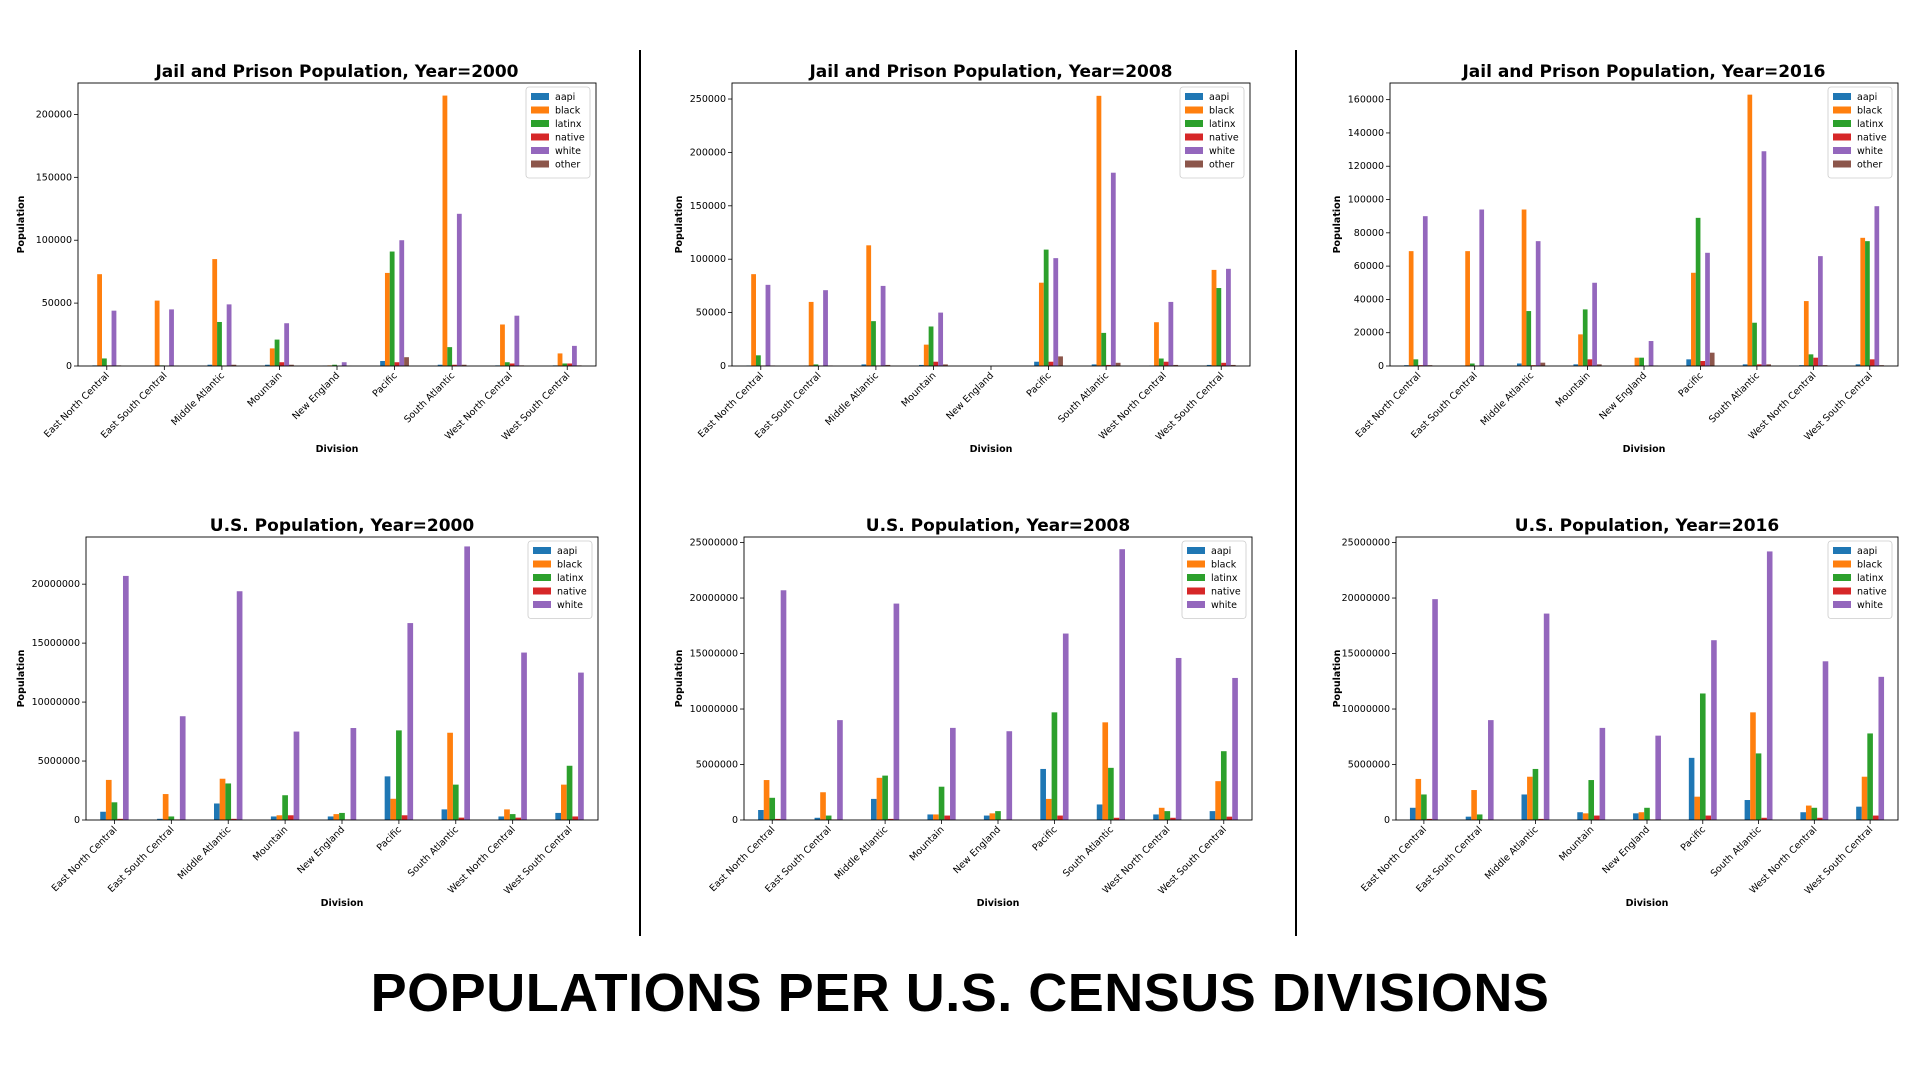 This screenshot has height=1080, width=1920. I want to click on legend-swatch-native, so click(1196, 591).